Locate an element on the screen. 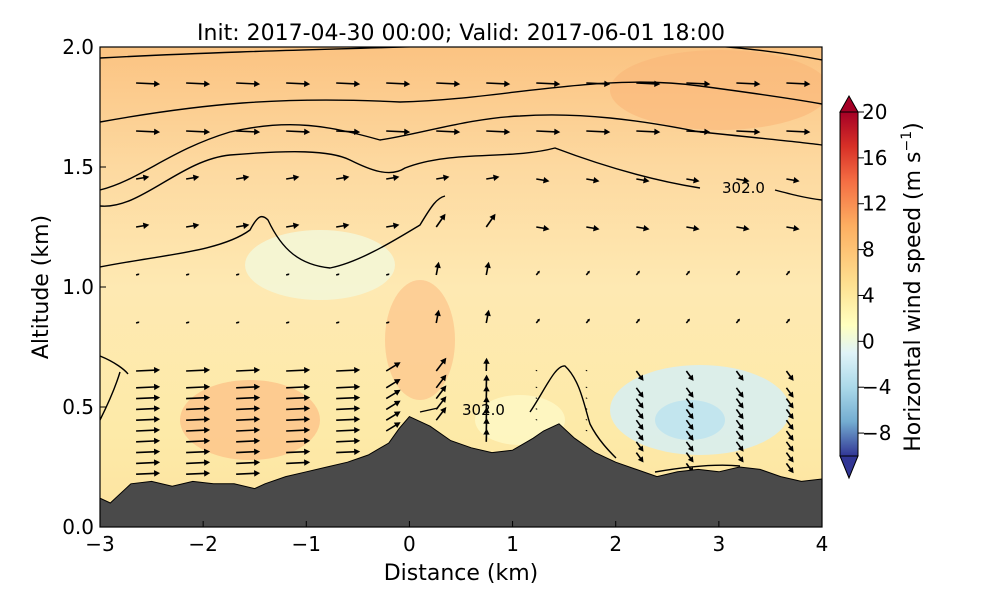 The width and height of the screenshot is (1000, 600). colorbar-tick-label: −4 is located at coordinates (876, 387).